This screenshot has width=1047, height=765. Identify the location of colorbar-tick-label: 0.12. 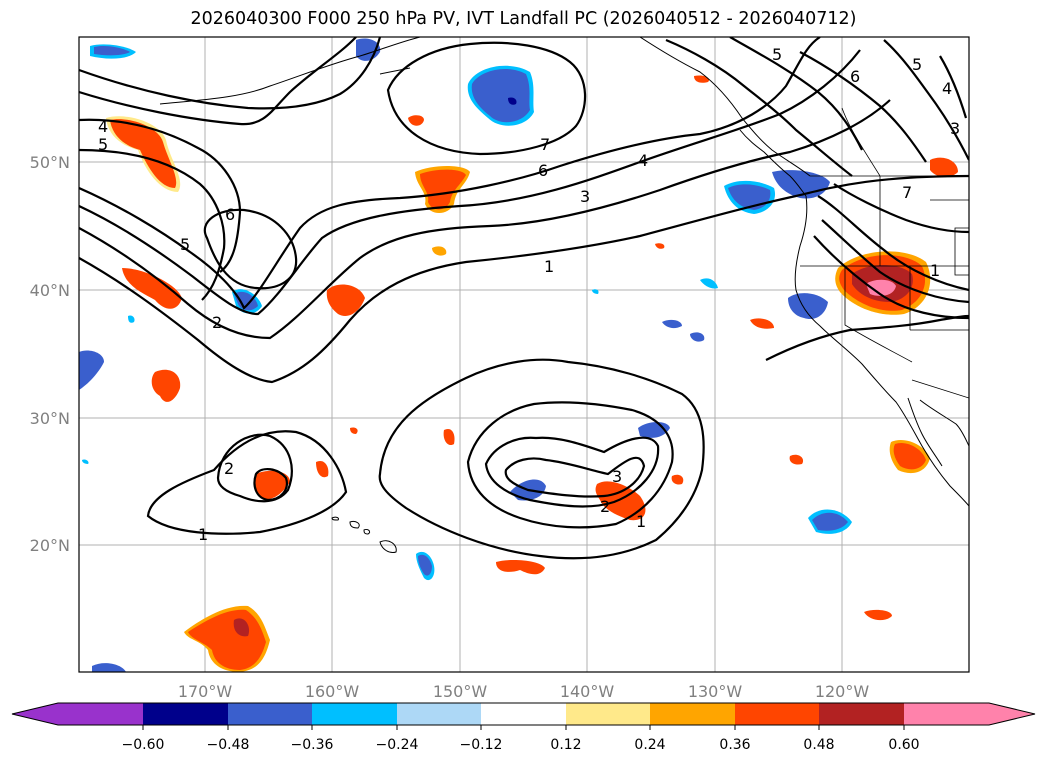
(565, 745).